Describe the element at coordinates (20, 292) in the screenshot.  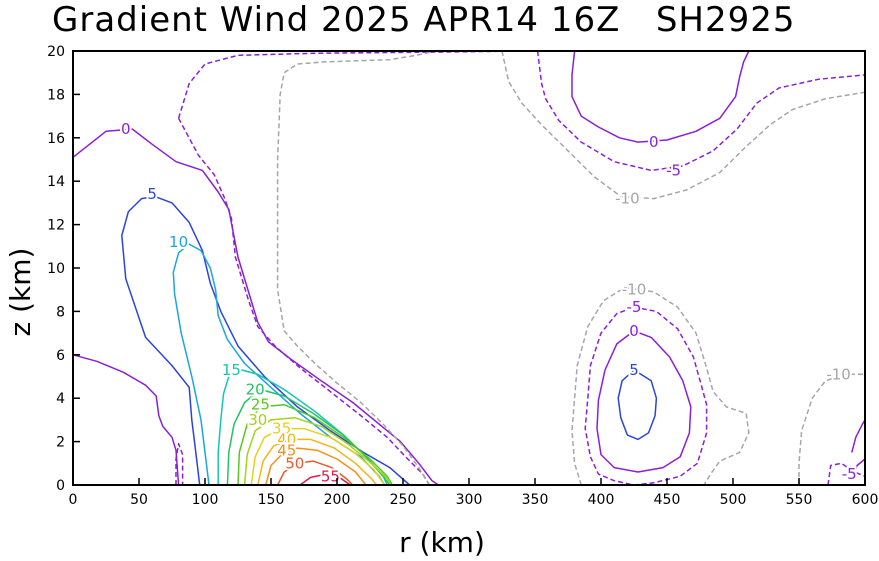
I see `y-axis-label: z (km)` at that location.